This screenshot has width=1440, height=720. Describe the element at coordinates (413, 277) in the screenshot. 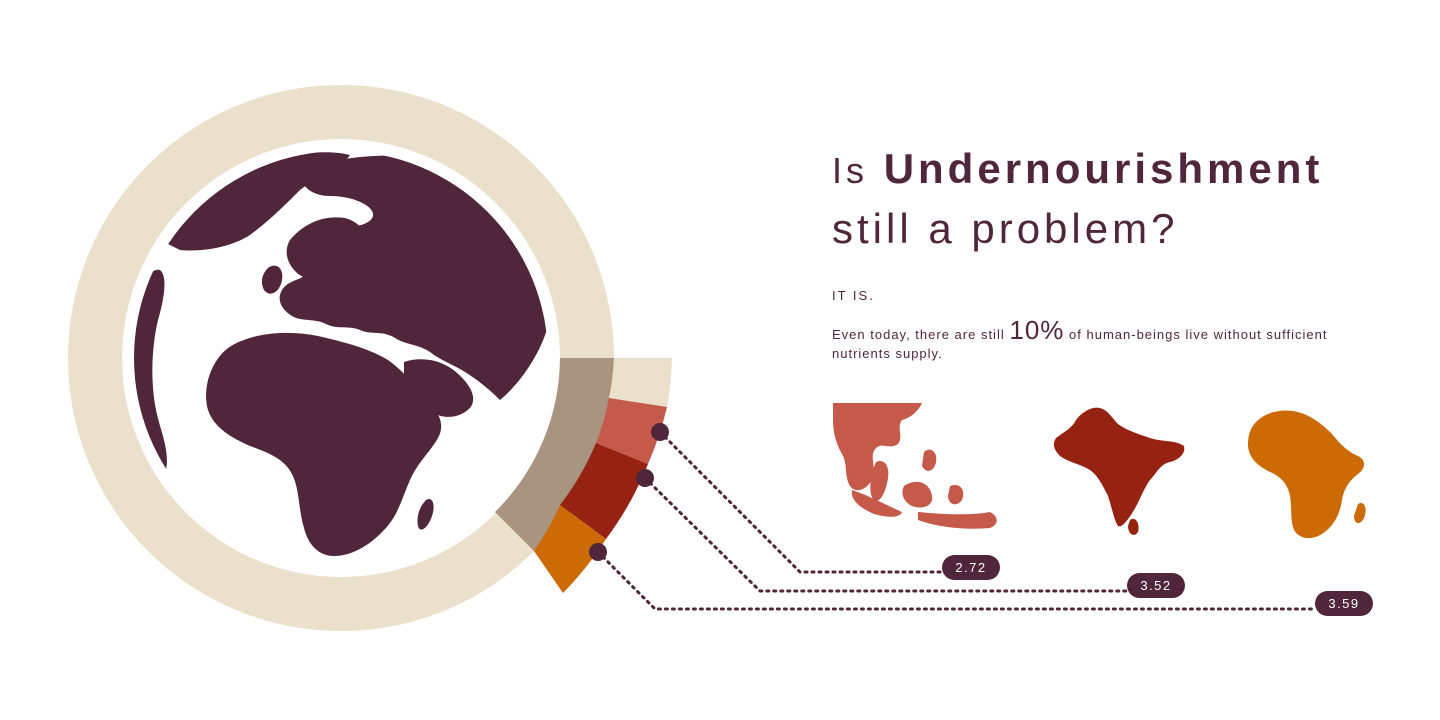

I see `eurasia-shape` at that location.